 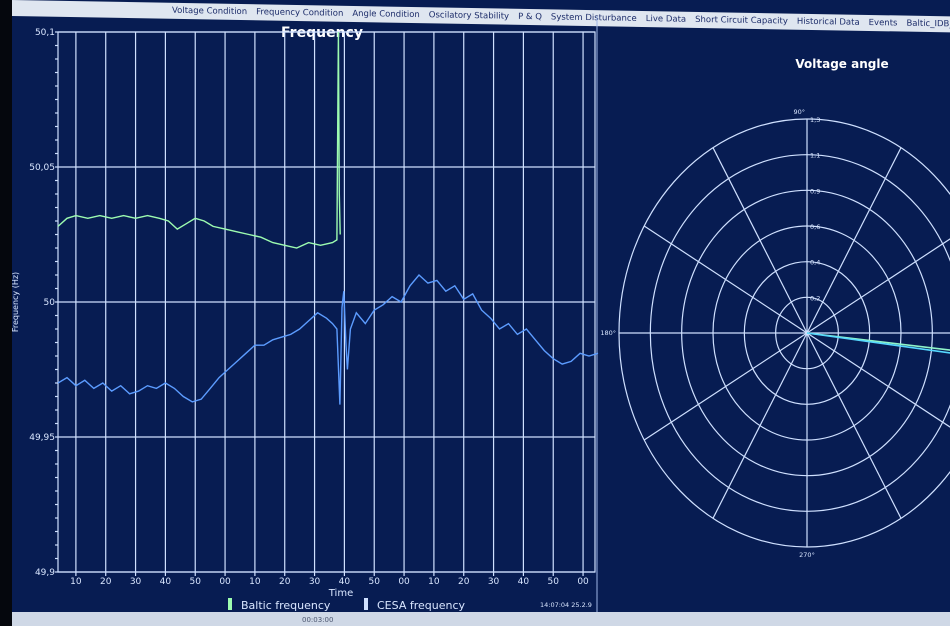 I want to click on baltic-frequency-line, so click(x=199, y=140).